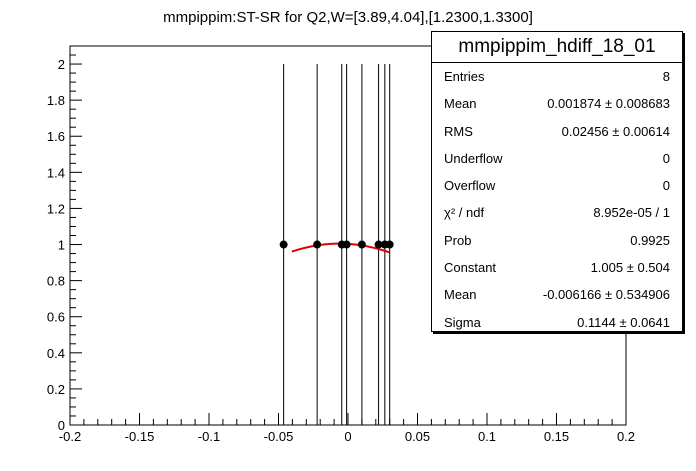  I want to click on stats-value: 0.02456 ± 0.00614, so click(615, 131).